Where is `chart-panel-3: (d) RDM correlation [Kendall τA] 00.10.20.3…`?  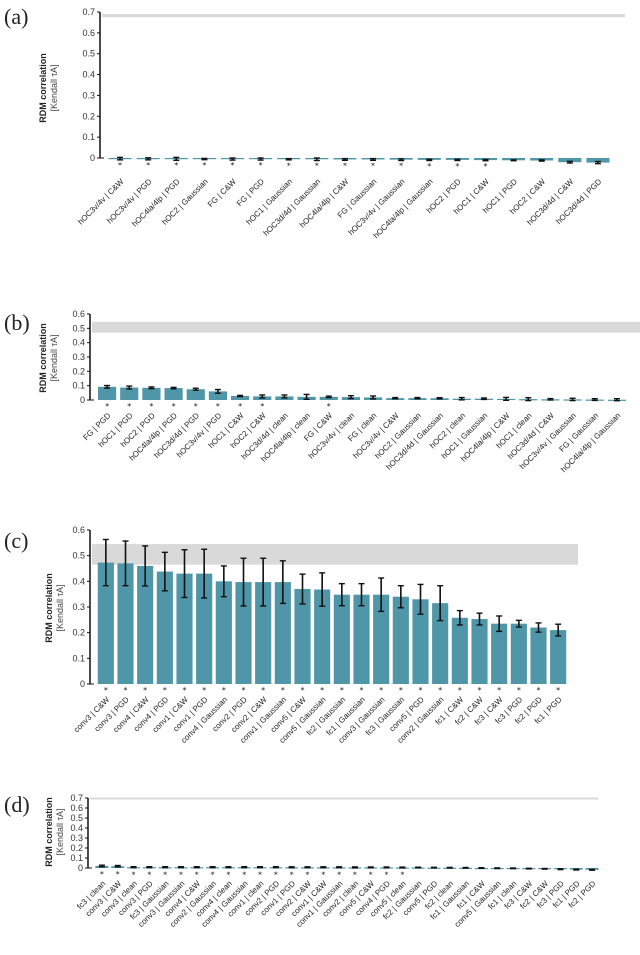
chart-panel-3: (d) RDM correlation [Kendall τA] 00.10.20.3… is located at coordinates (301, 860).